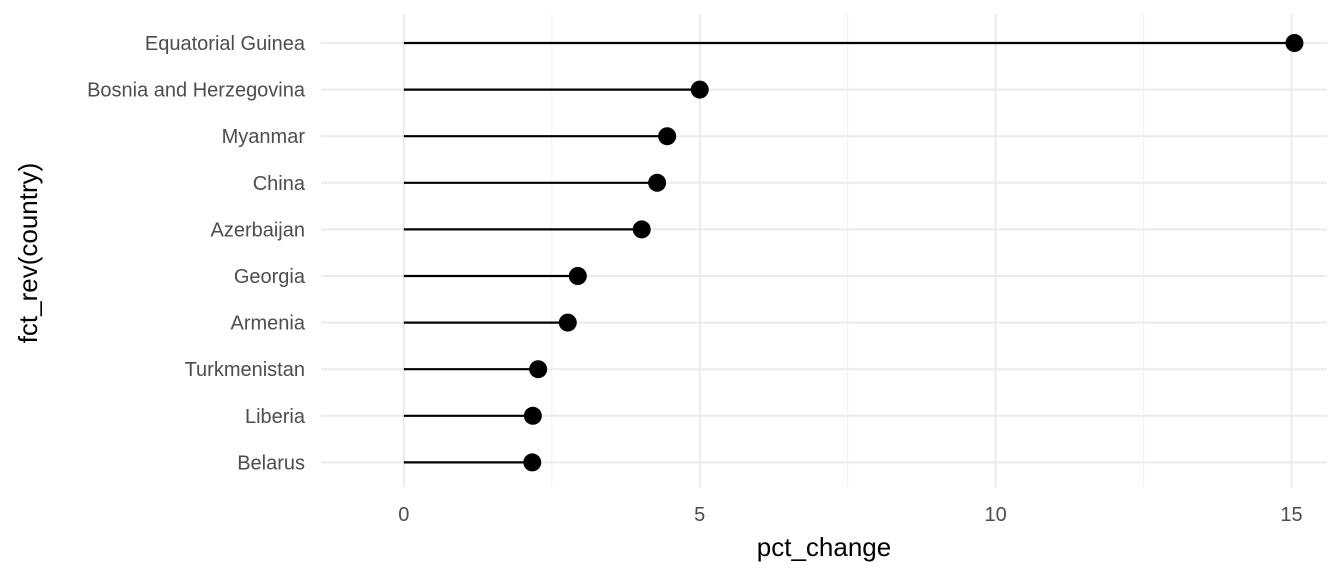 The height and width of the screenshot is (576, 1344). Describe the element at coordinates (850, 515) in the screenshot. I see `x-tick-labels: 0 5 10 15` at that location.